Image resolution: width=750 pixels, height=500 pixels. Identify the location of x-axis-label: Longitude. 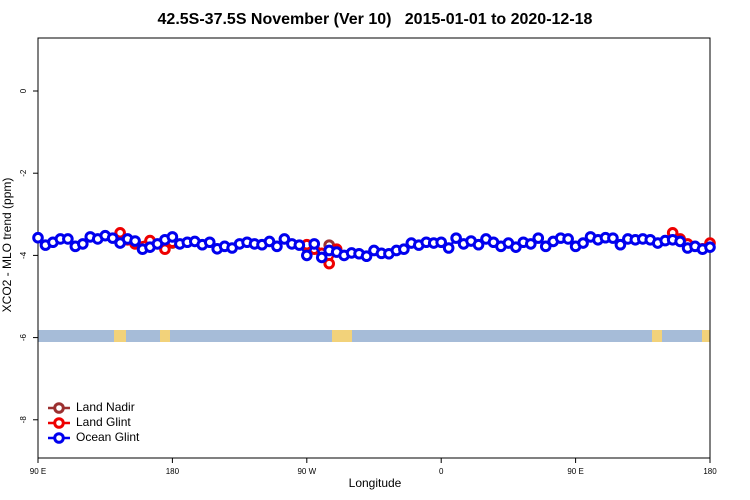
(375, 483).